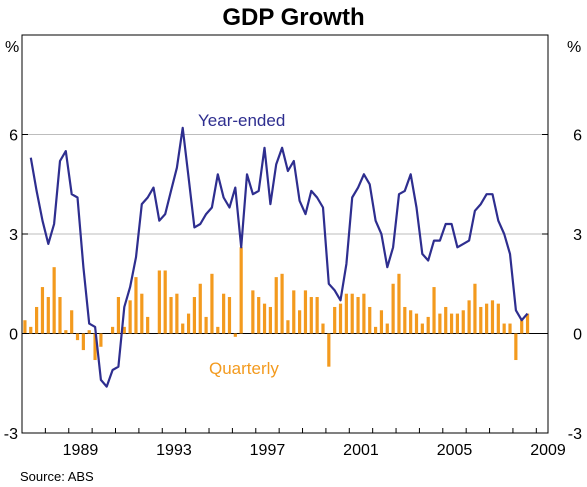 This screenshot has height=487, width=587. What do you see at coordinates (268, 450) in the screenshot?
I see `x-tick-label: 1997` at bounding box center [268, 450].